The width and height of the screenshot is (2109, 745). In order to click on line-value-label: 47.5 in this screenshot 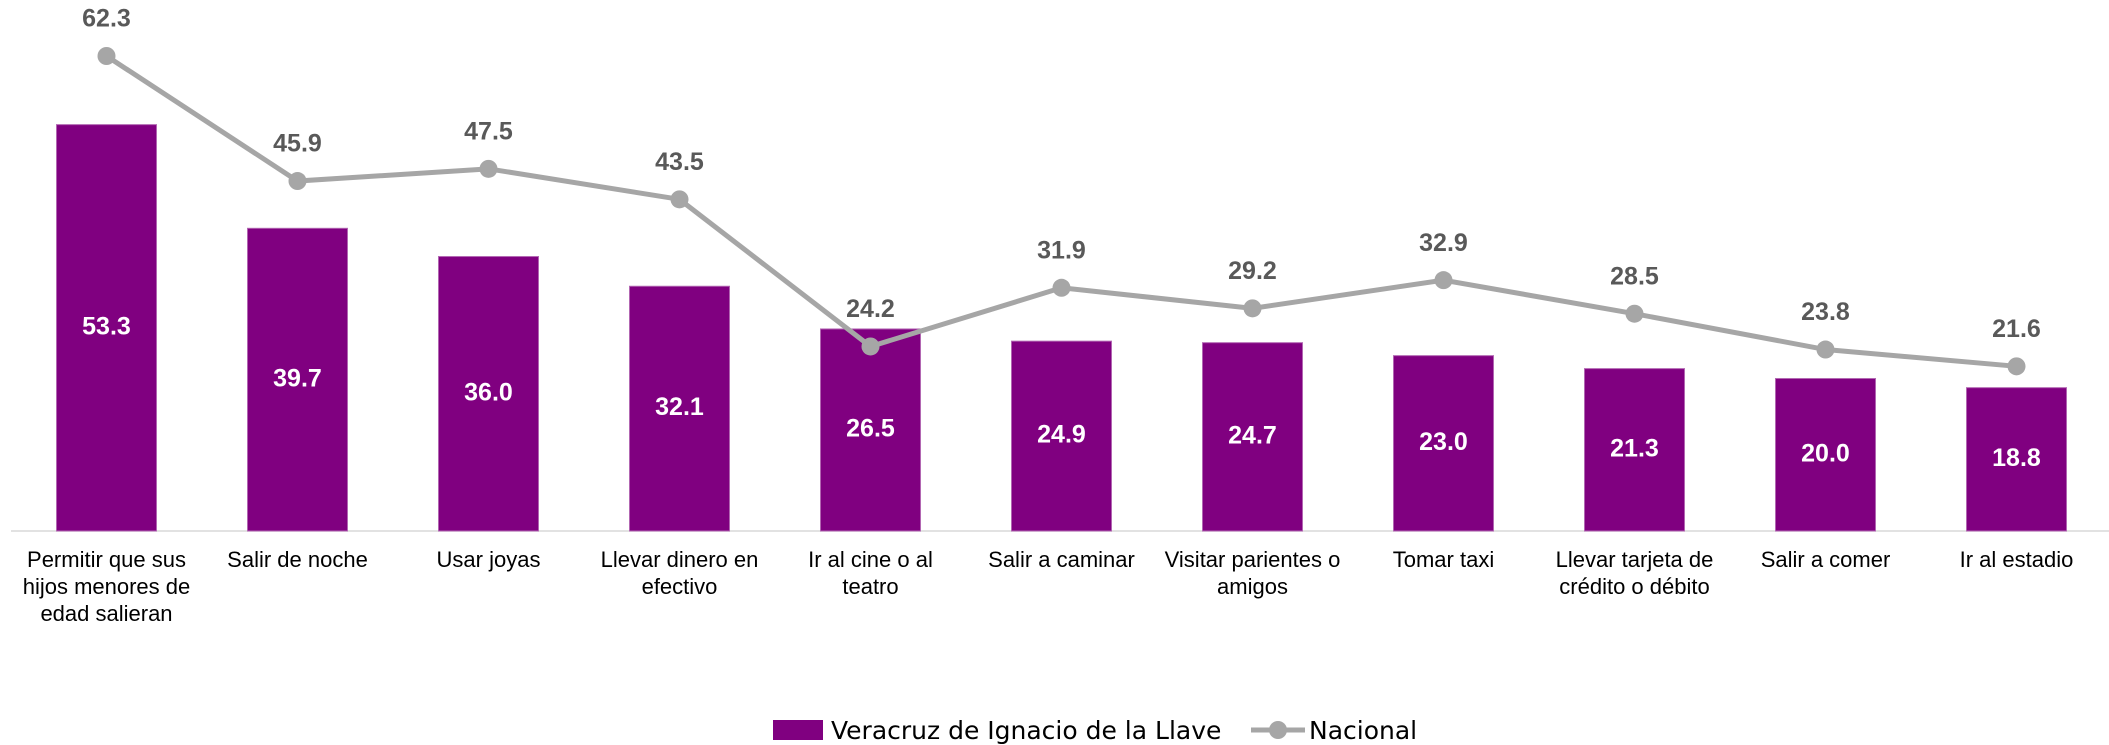, I will do `click(488, 131)`.